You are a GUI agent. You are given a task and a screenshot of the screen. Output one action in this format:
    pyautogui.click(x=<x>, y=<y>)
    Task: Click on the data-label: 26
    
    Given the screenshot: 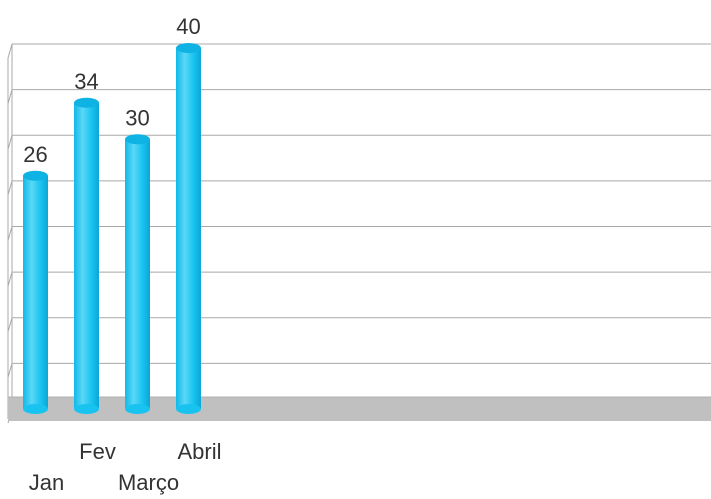 What is the action you would take?
    pyautogui.click(x=35, y=154)
    